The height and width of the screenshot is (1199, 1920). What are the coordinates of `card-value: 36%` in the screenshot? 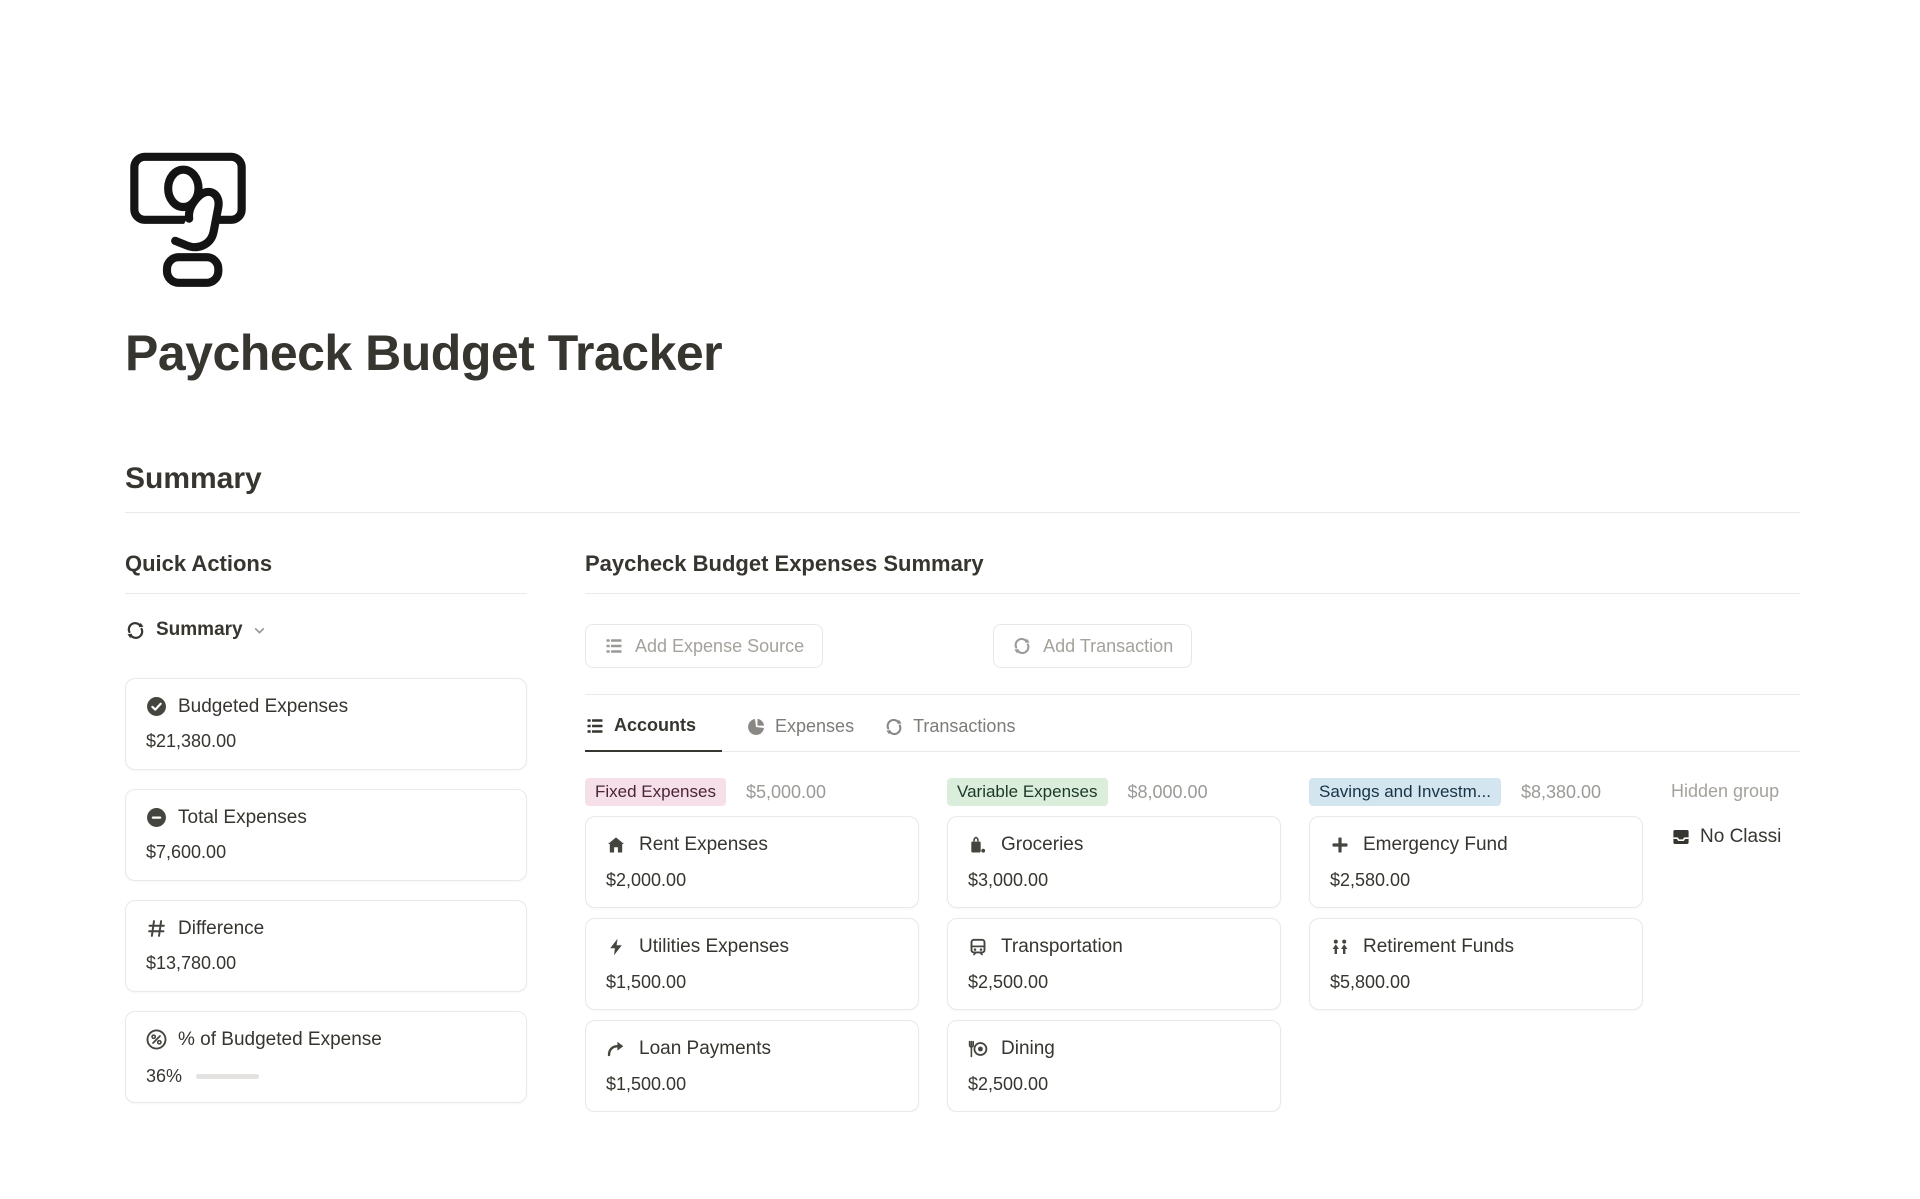 It's located at (164, 1075).